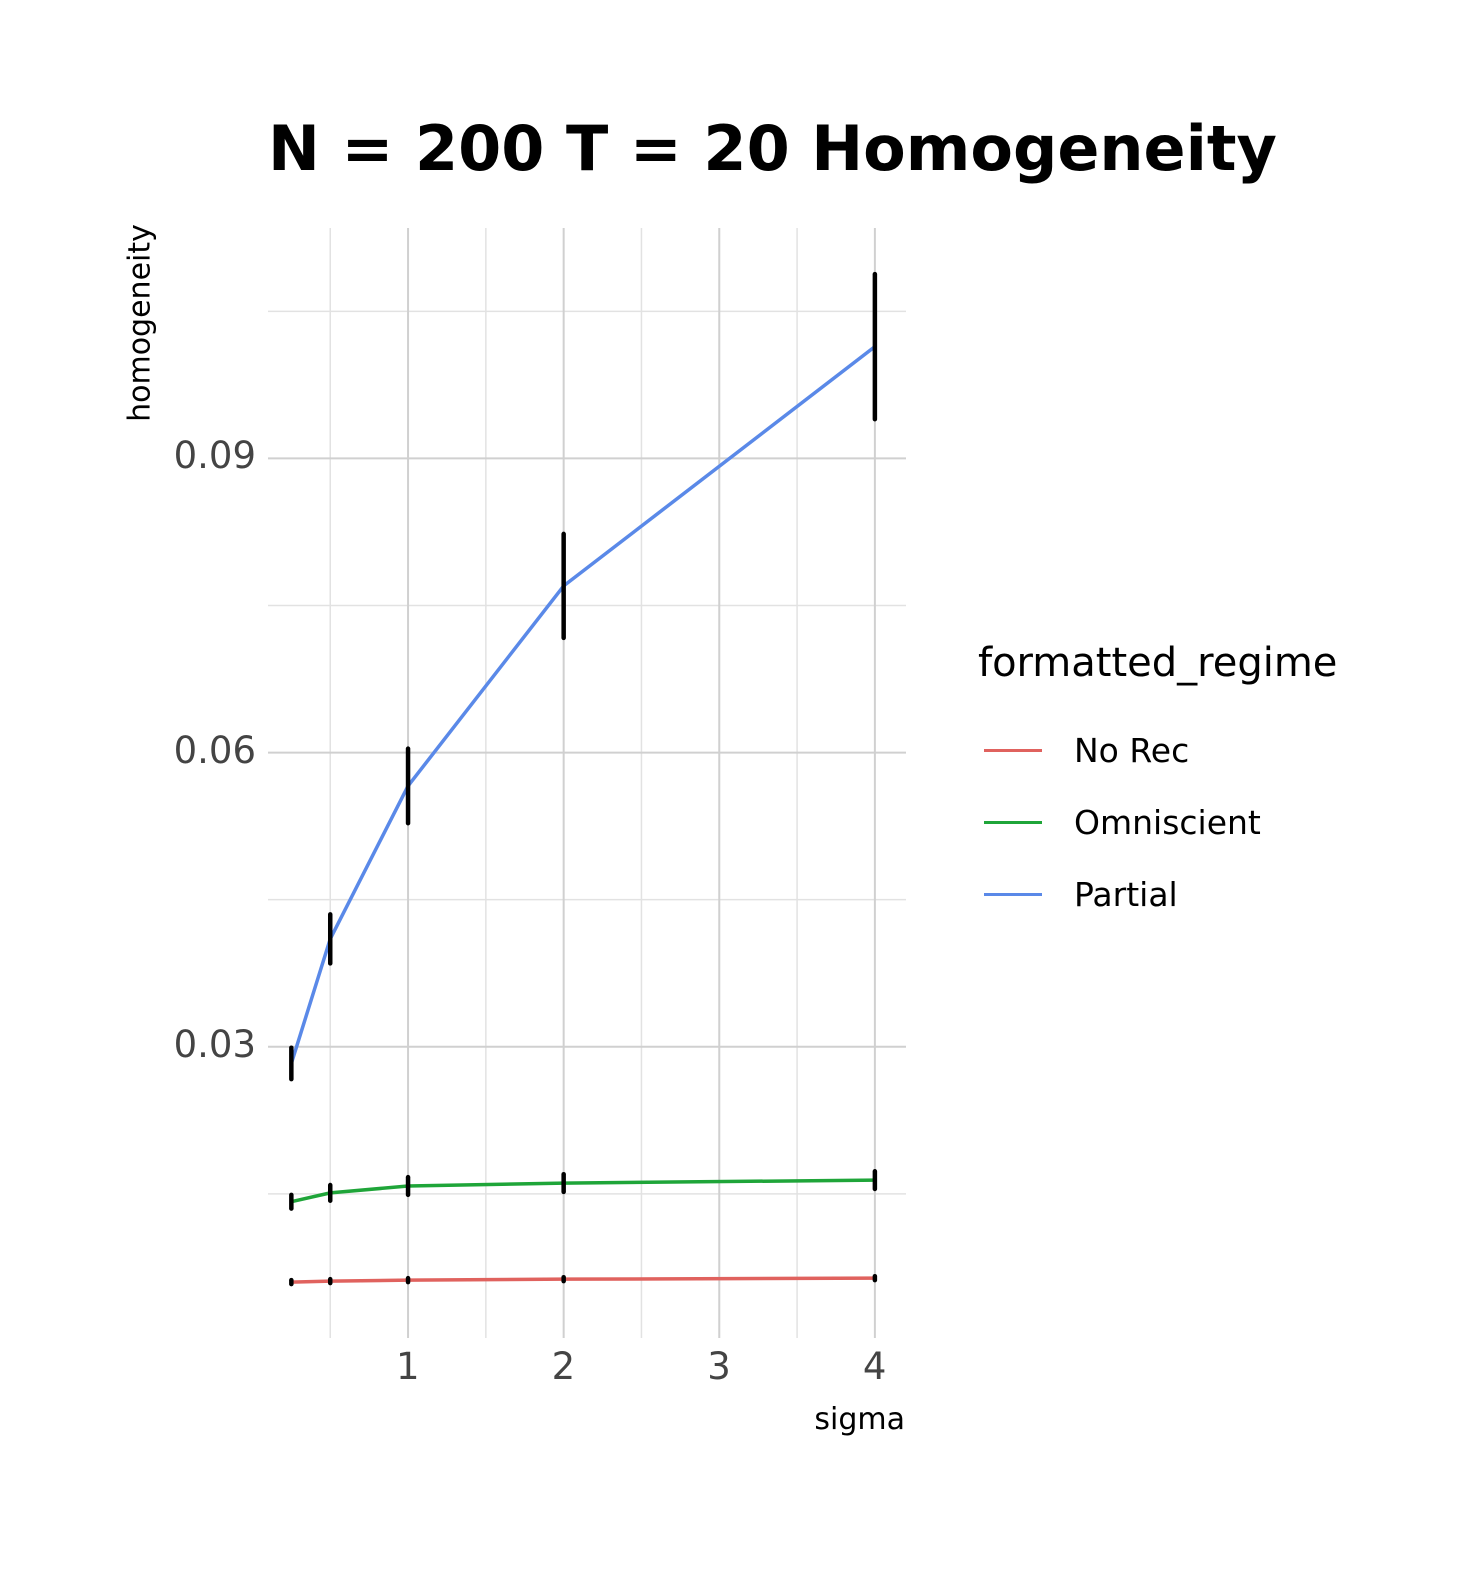  Describe the element at coordinates (1013, 894) in the screenshot. I see `legend-key-partial` at that location.